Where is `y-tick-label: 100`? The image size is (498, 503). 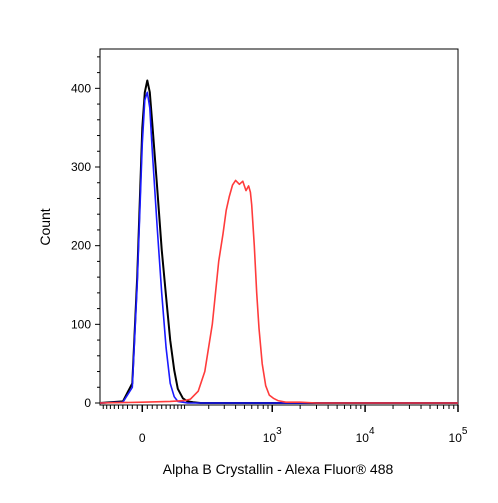
y-tick-label: 100 is located at coordinates (81, 324).